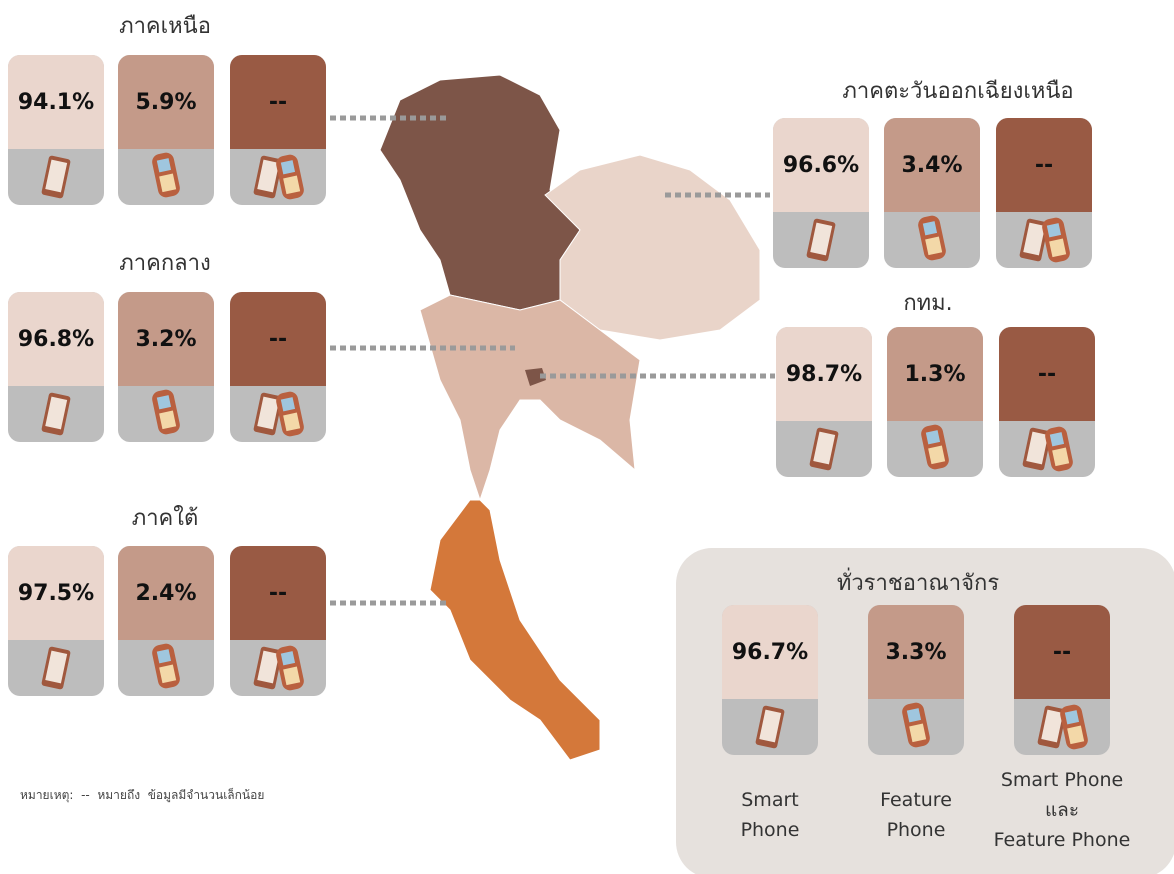  What do you see at coordinates (1062, 840) in the screenshot?
I see `label-line: Feature Phone` at bounding box center [1062, 840].